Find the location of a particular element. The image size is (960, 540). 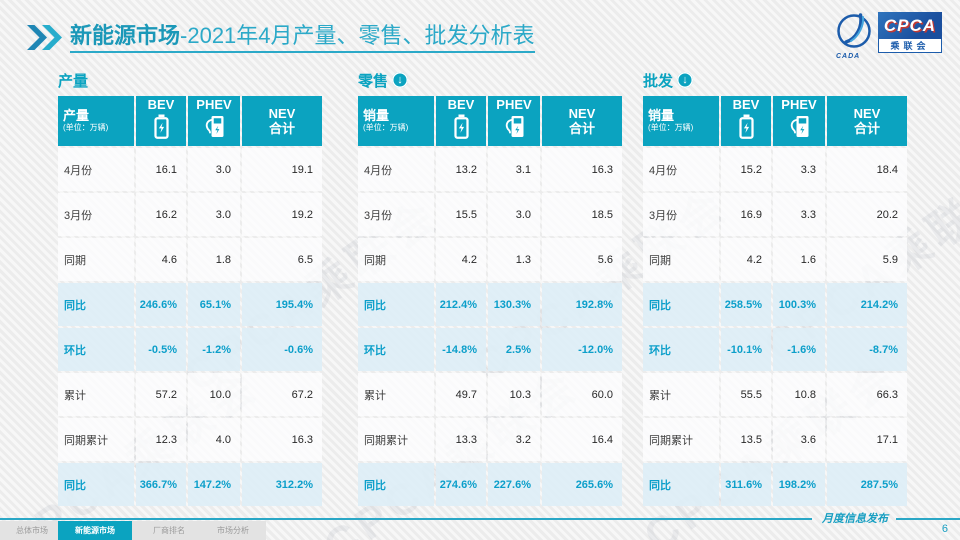

nav-tab-oem-ranking: 厂商排名 is located at coordinates (169, 530).